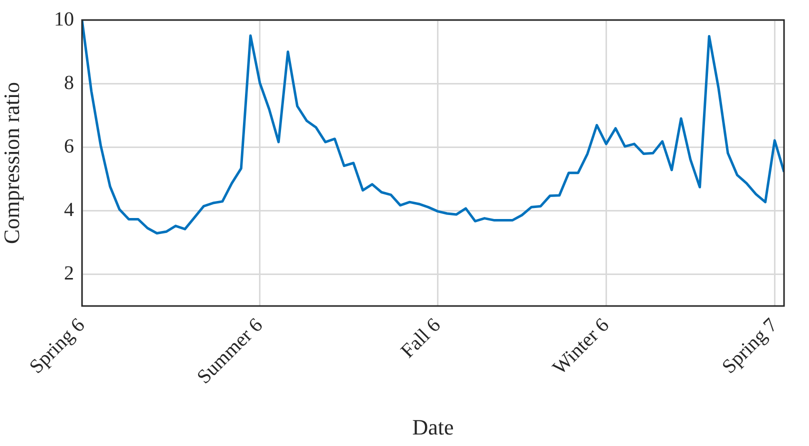 This screenshot has height=446, width=809. I want to click on x-axis-title: Date, so click(433, 427).